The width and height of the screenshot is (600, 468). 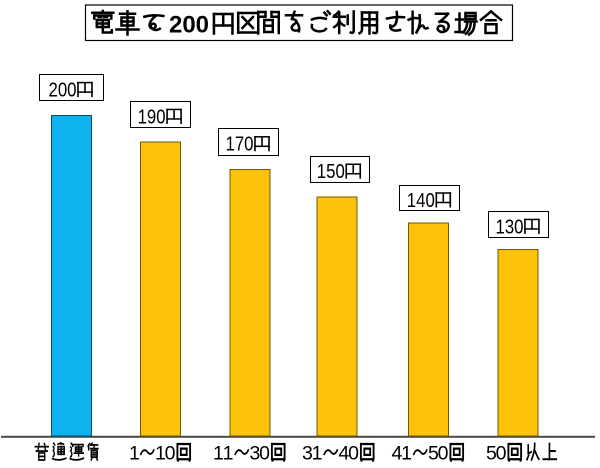 I want to click on svg-text: 30, so click(x=260, y=454).